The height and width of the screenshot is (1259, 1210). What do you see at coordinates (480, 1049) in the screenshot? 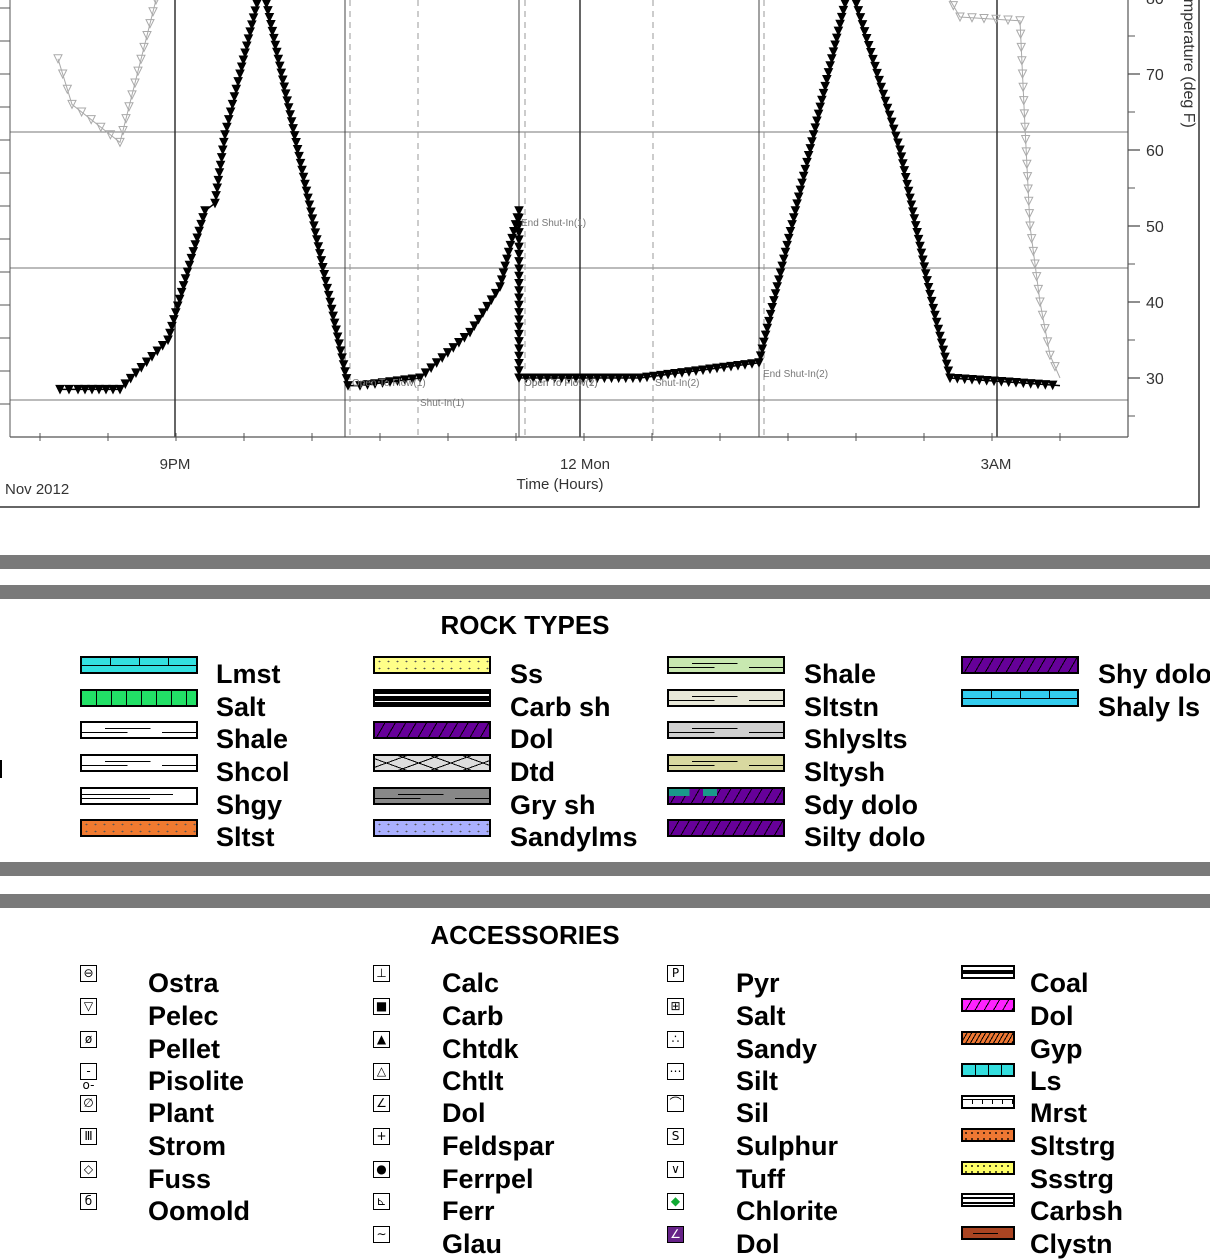
I see `accessory-label: Chtdk` at bounding box center [480, 1049].